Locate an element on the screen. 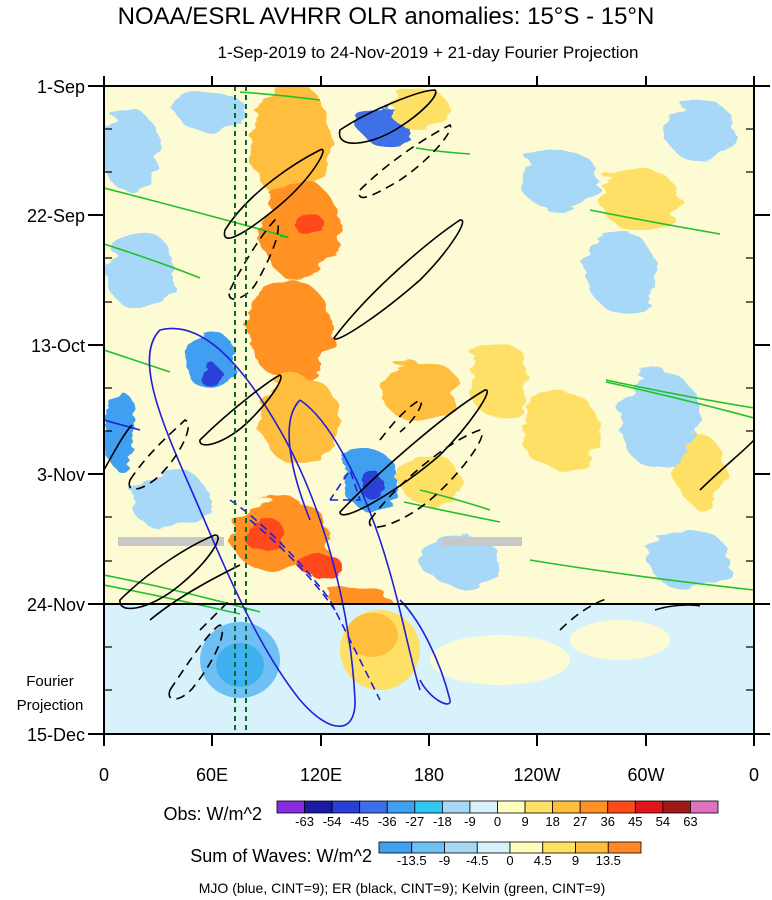 The width and height of the screenshot is (772, 900). y-tick-label: 24-Nov is located at coordinates (56, 605).